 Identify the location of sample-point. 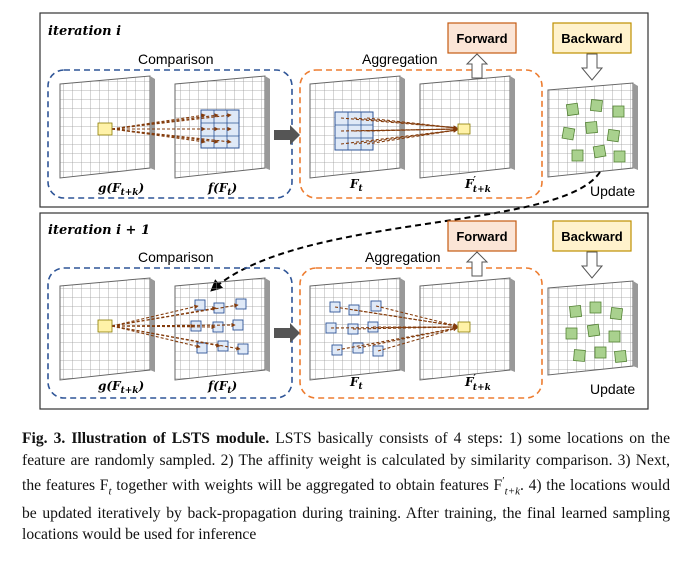
(105, 129).